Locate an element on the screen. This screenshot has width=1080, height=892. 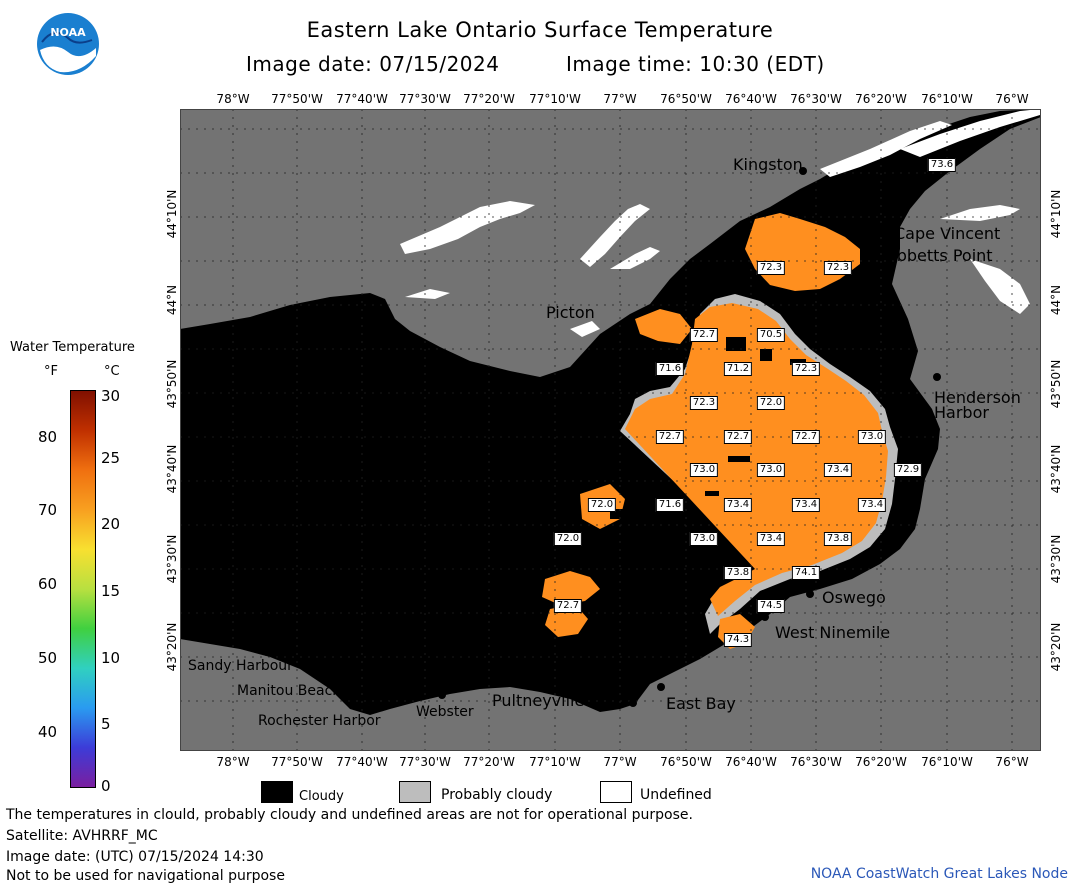
place-picton: Picton is located at coordinates (570, 312).